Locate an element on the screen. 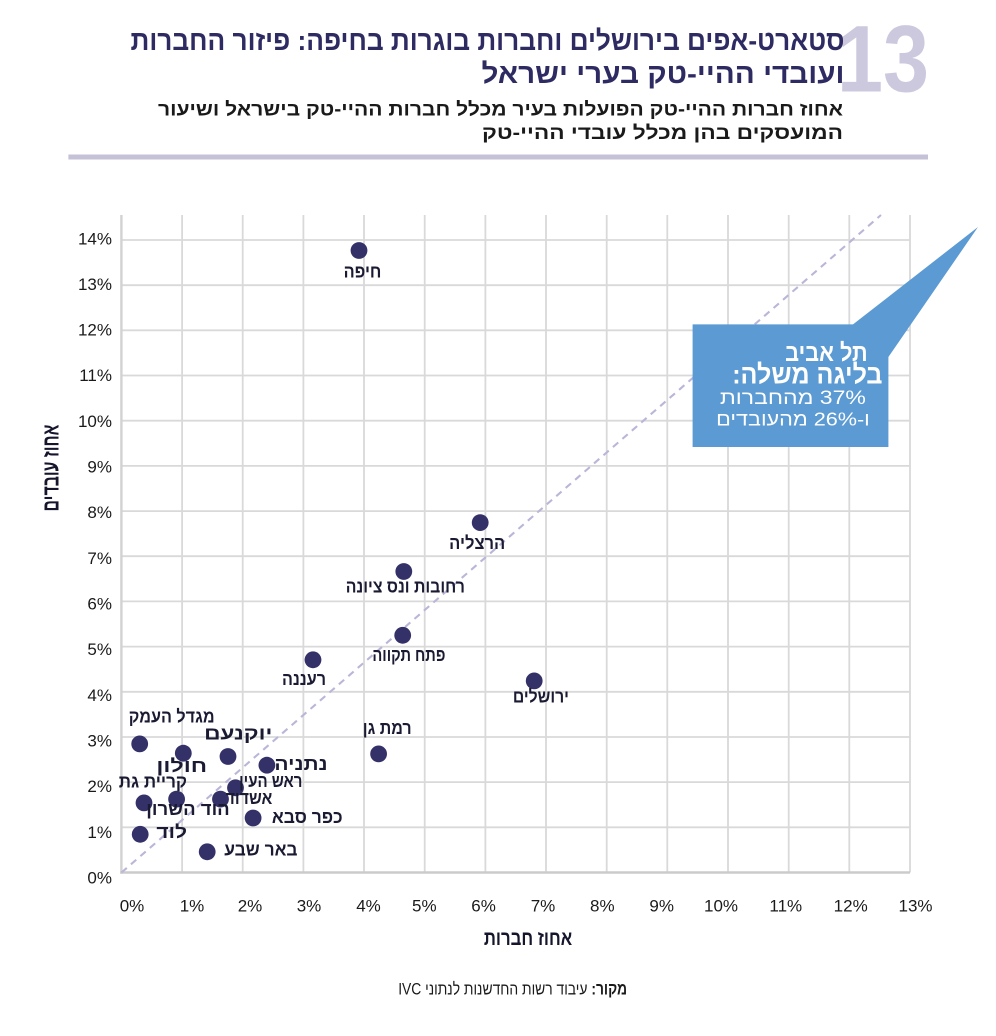  svg-text: קריית גת is located at coordinates (153, 781).